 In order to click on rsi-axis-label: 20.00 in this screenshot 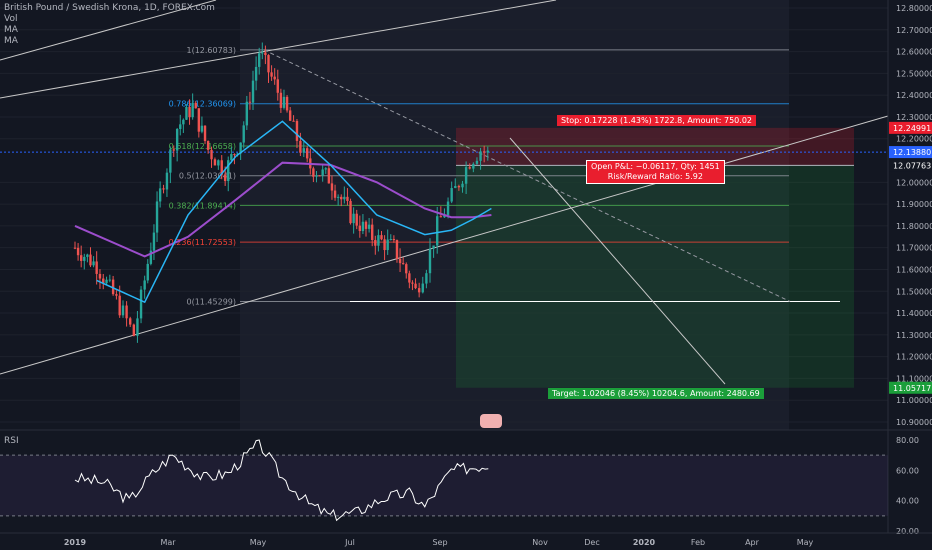, I will do `click(907, 531)`.